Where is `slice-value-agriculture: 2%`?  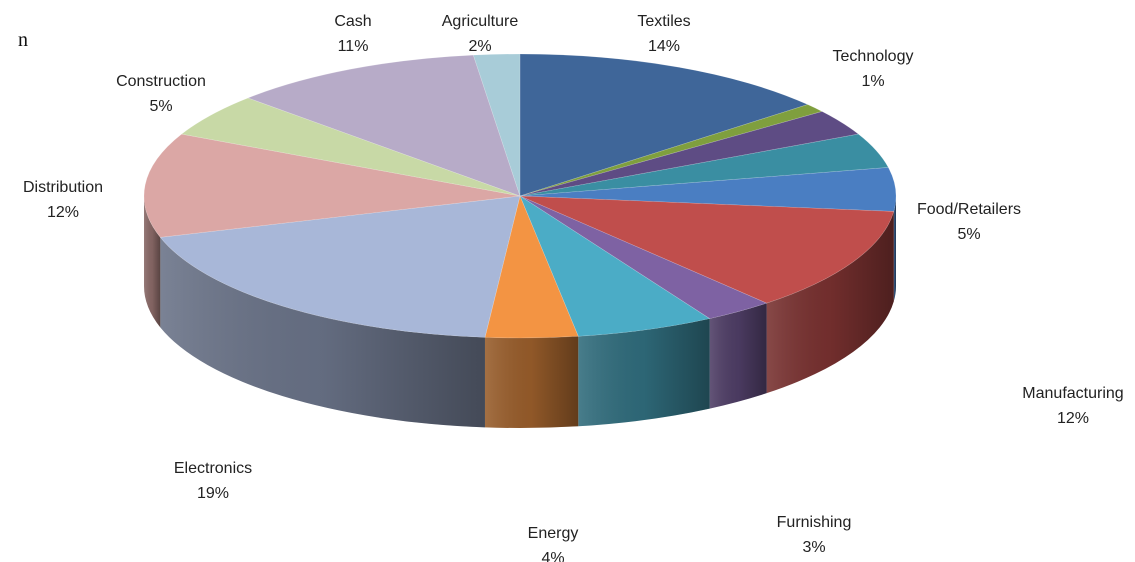 slice-value-agriculture: 2% is located at coordinates (479, 46).